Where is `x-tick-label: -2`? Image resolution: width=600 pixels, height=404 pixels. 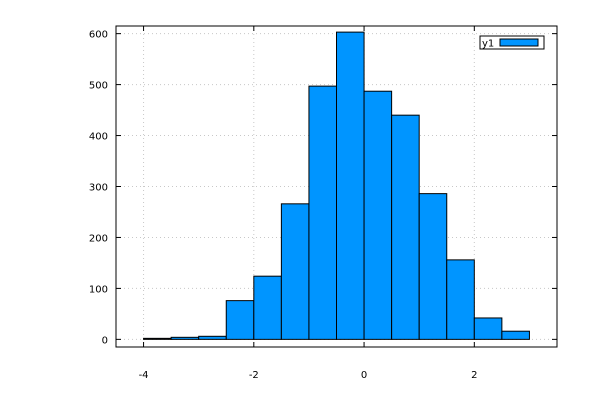 x-tick-label: -2 is located at coordinates (254, 375).